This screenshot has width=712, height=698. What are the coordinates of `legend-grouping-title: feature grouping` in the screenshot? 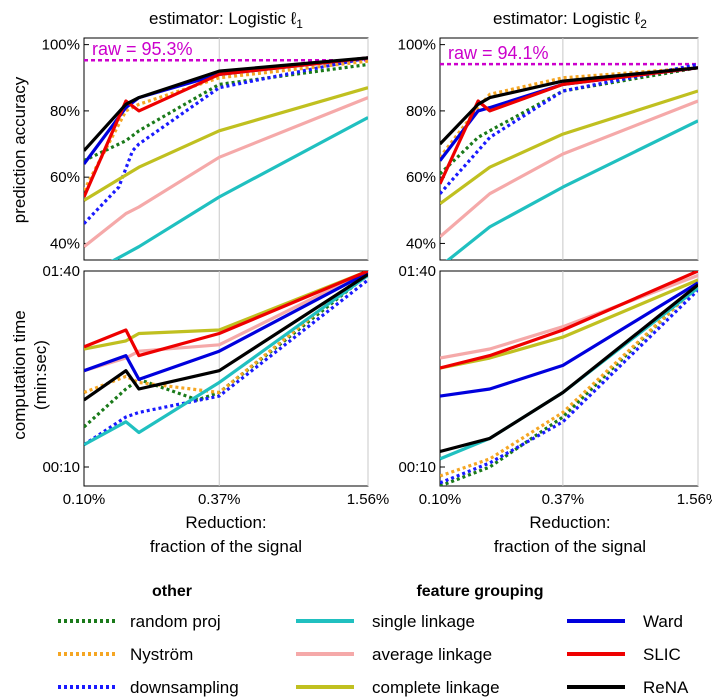 It's located at (479, 591).